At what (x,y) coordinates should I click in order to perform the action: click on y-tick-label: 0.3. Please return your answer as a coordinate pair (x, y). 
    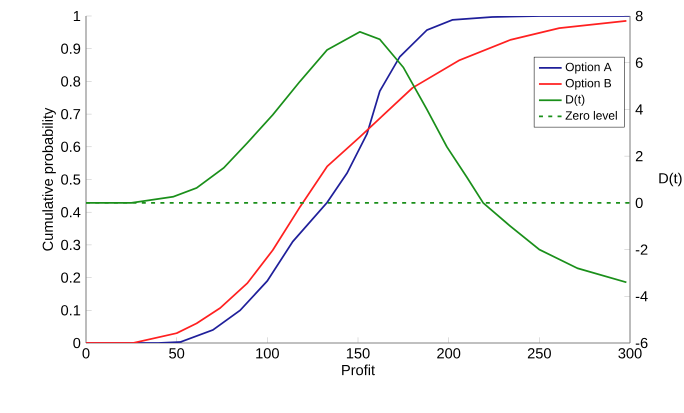
    Looking at the image, I should click on (70, 245).